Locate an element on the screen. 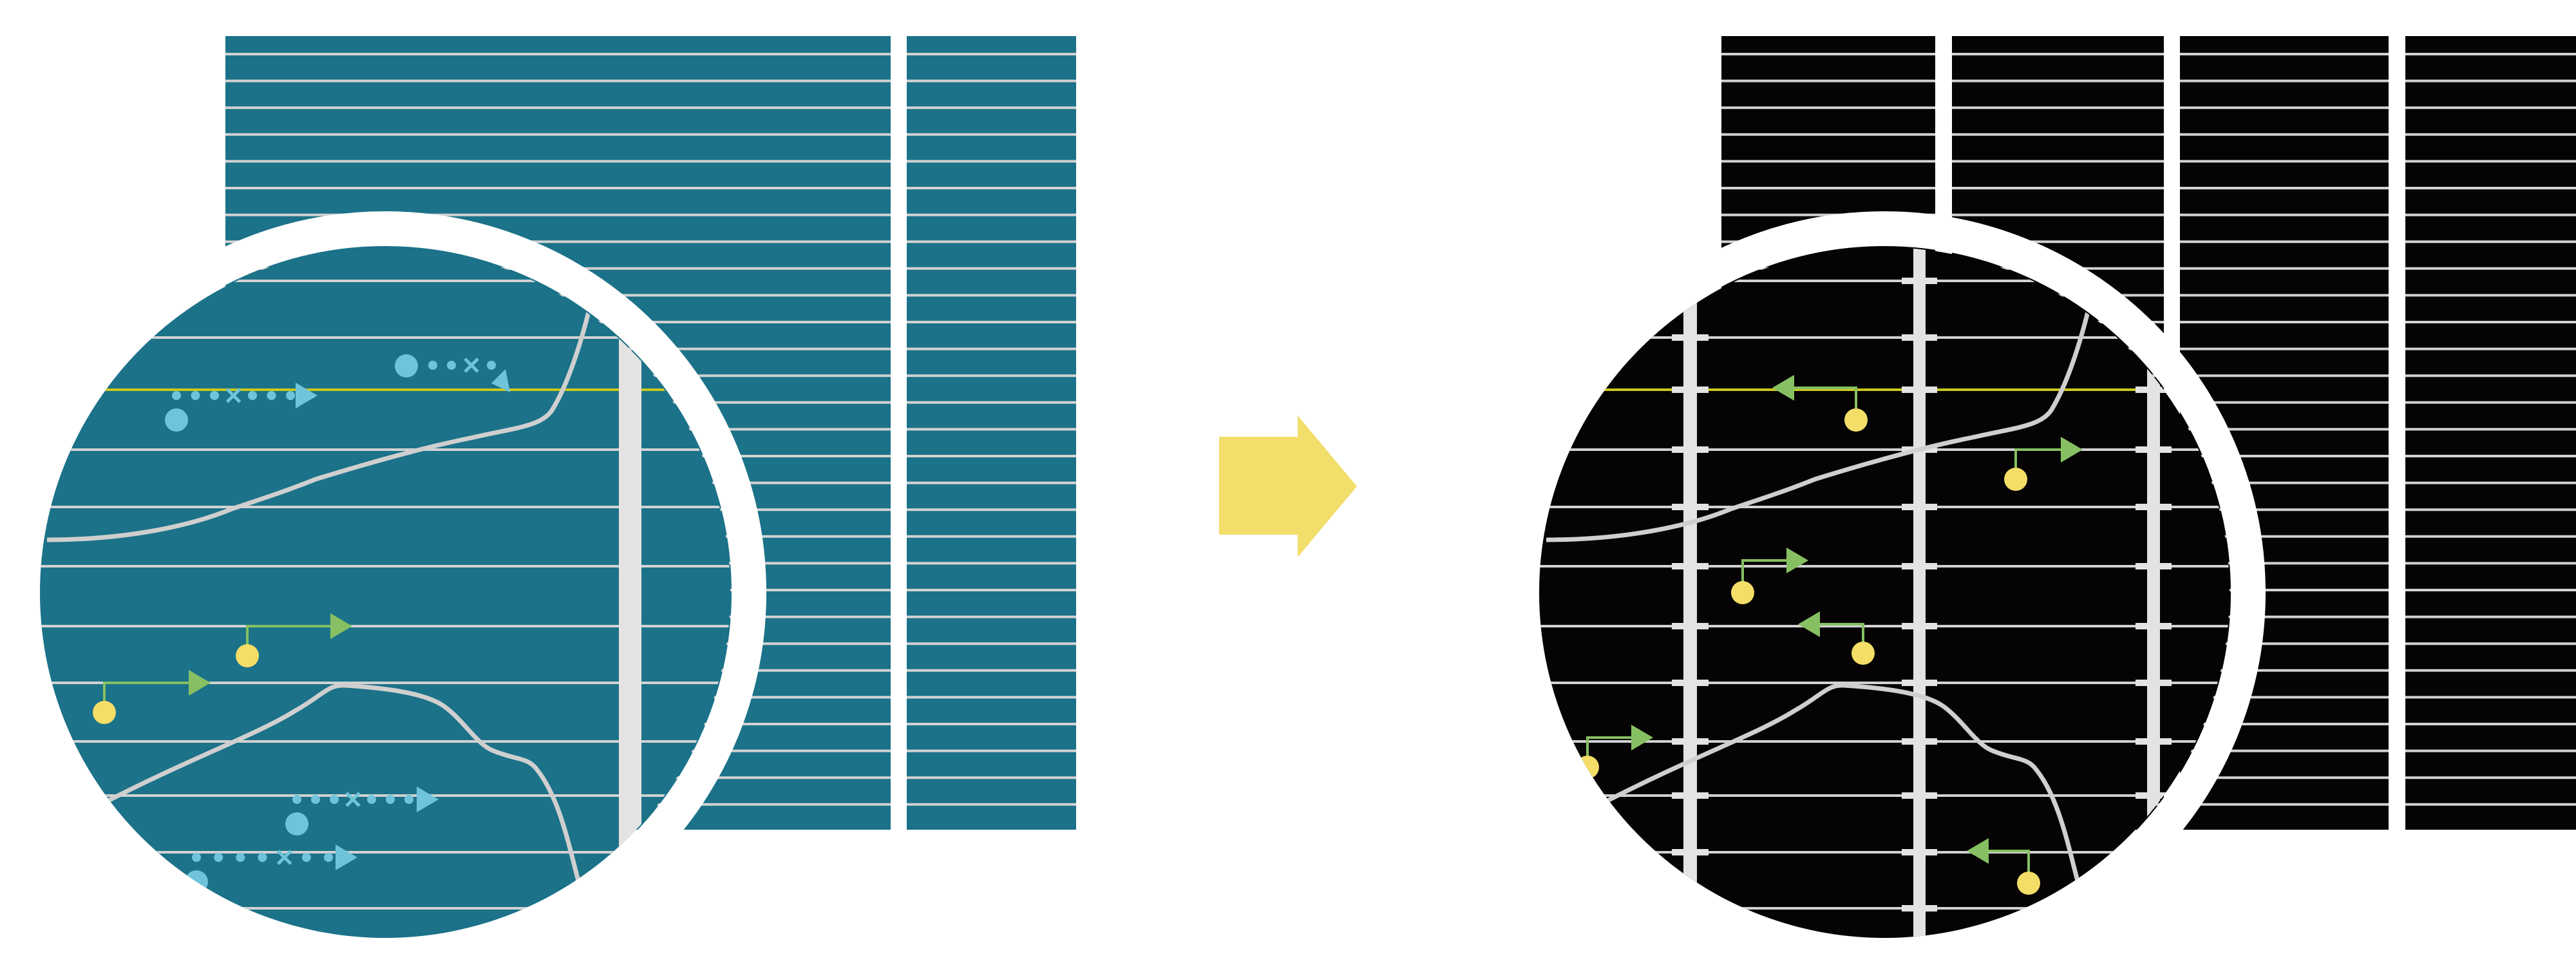 The image size is (2576, 974). right-arrow-icon is located at coordinates (1288, 486).